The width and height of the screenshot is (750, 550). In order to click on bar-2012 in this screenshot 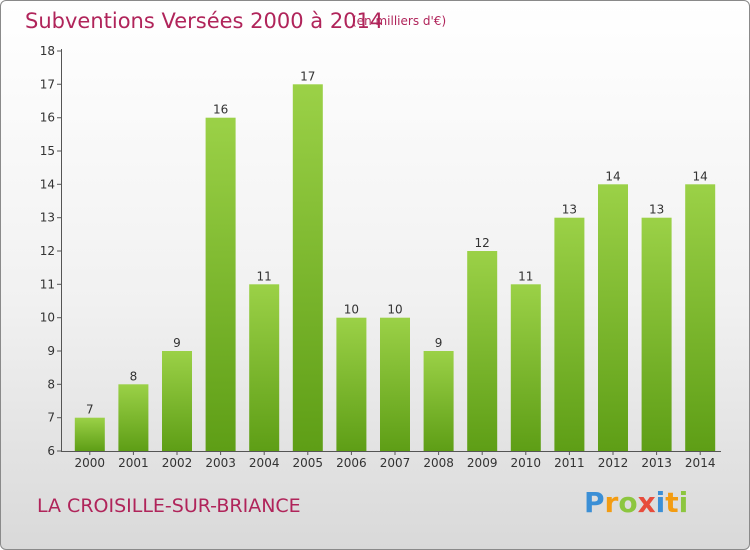, I will do `click(613, 318)`.